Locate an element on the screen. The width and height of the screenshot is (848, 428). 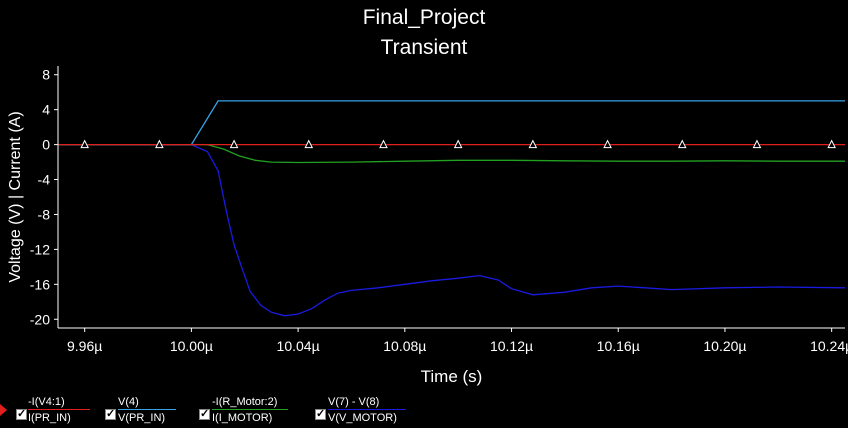
legend-name: V(PR_IN) is located at coordinates (142, 418).